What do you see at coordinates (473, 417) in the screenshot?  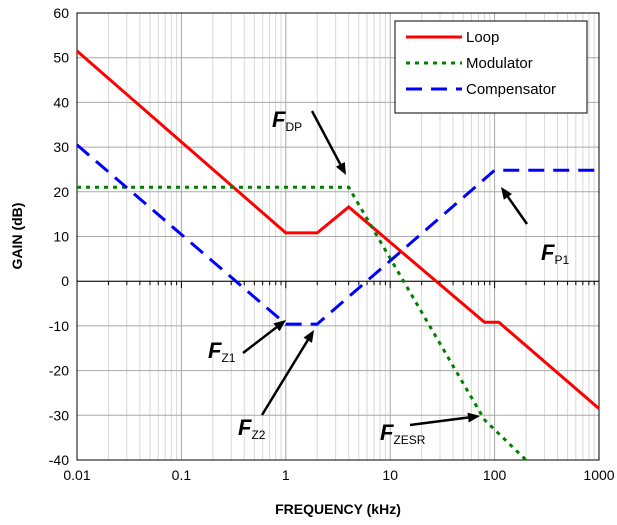 I see `annotation-f-zesr-arrowhead` at bounding box center [473, 417].